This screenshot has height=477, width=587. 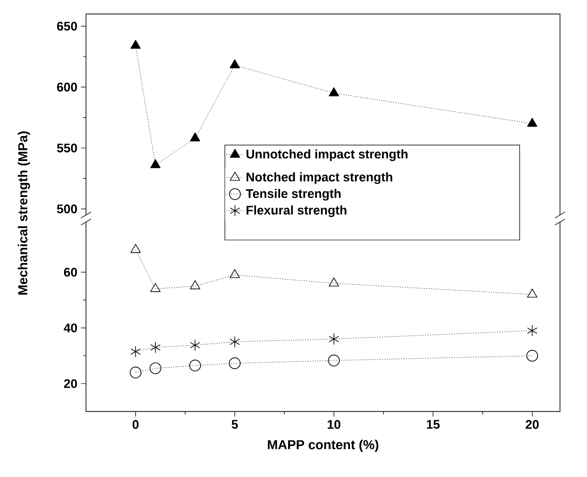 What do you see at coordinates (319, 178) in the screenshot?
I see `legend-label: Notched impact strength` at bounding box center [319, 178].